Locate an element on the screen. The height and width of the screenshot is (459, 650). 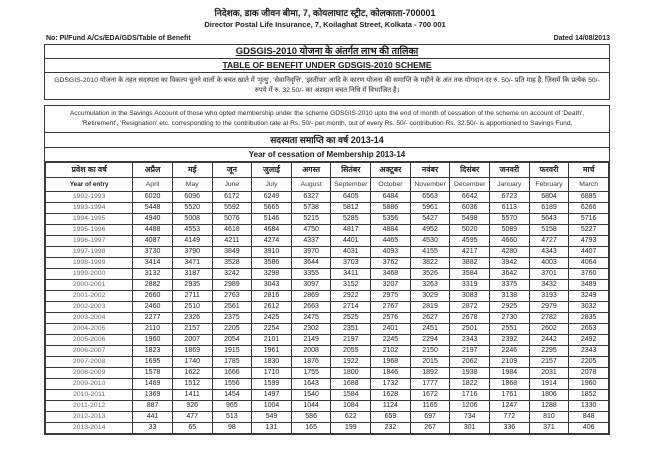
year-of-entry-cell: 1996-1997 is located at coordinates (89, 241).